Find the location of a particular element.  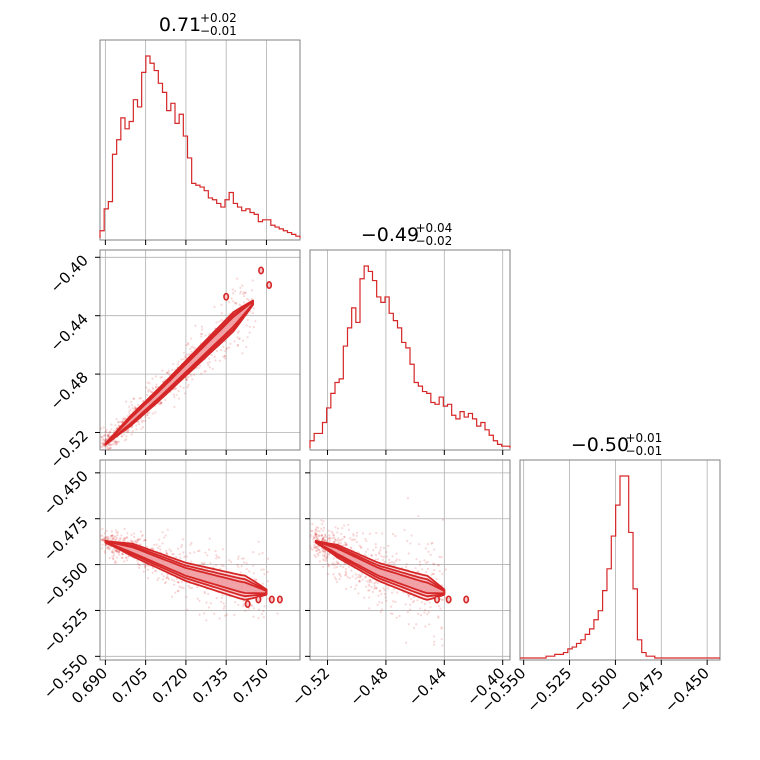

contour-island is located at coordinates (226, 296).